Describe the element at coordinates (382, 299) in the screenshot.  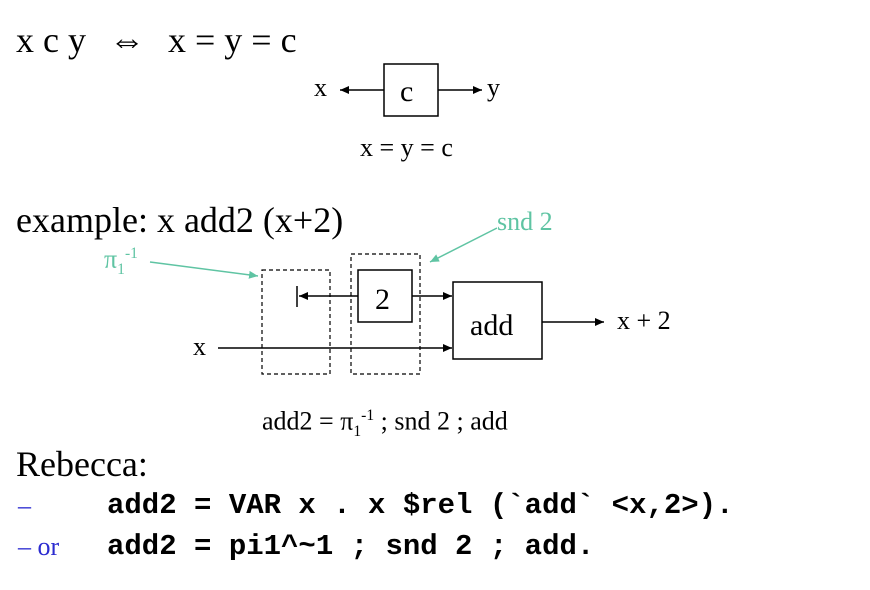
I see `constant-2-label: 2` at that location.